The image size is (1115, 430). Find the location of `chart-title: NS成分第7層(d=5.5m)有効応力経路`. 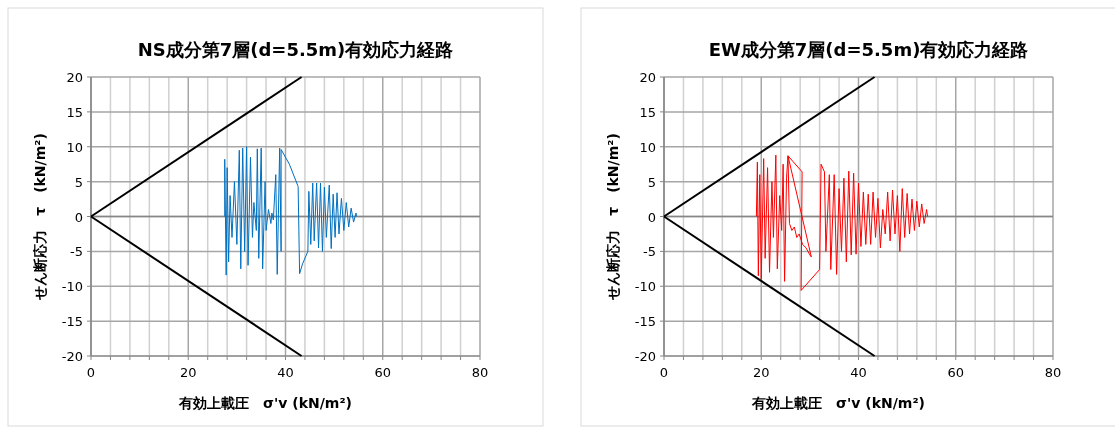

chart-title: NS成分第7層(d=5.5m)有効応力経路 is located at coordinates (295, 49).